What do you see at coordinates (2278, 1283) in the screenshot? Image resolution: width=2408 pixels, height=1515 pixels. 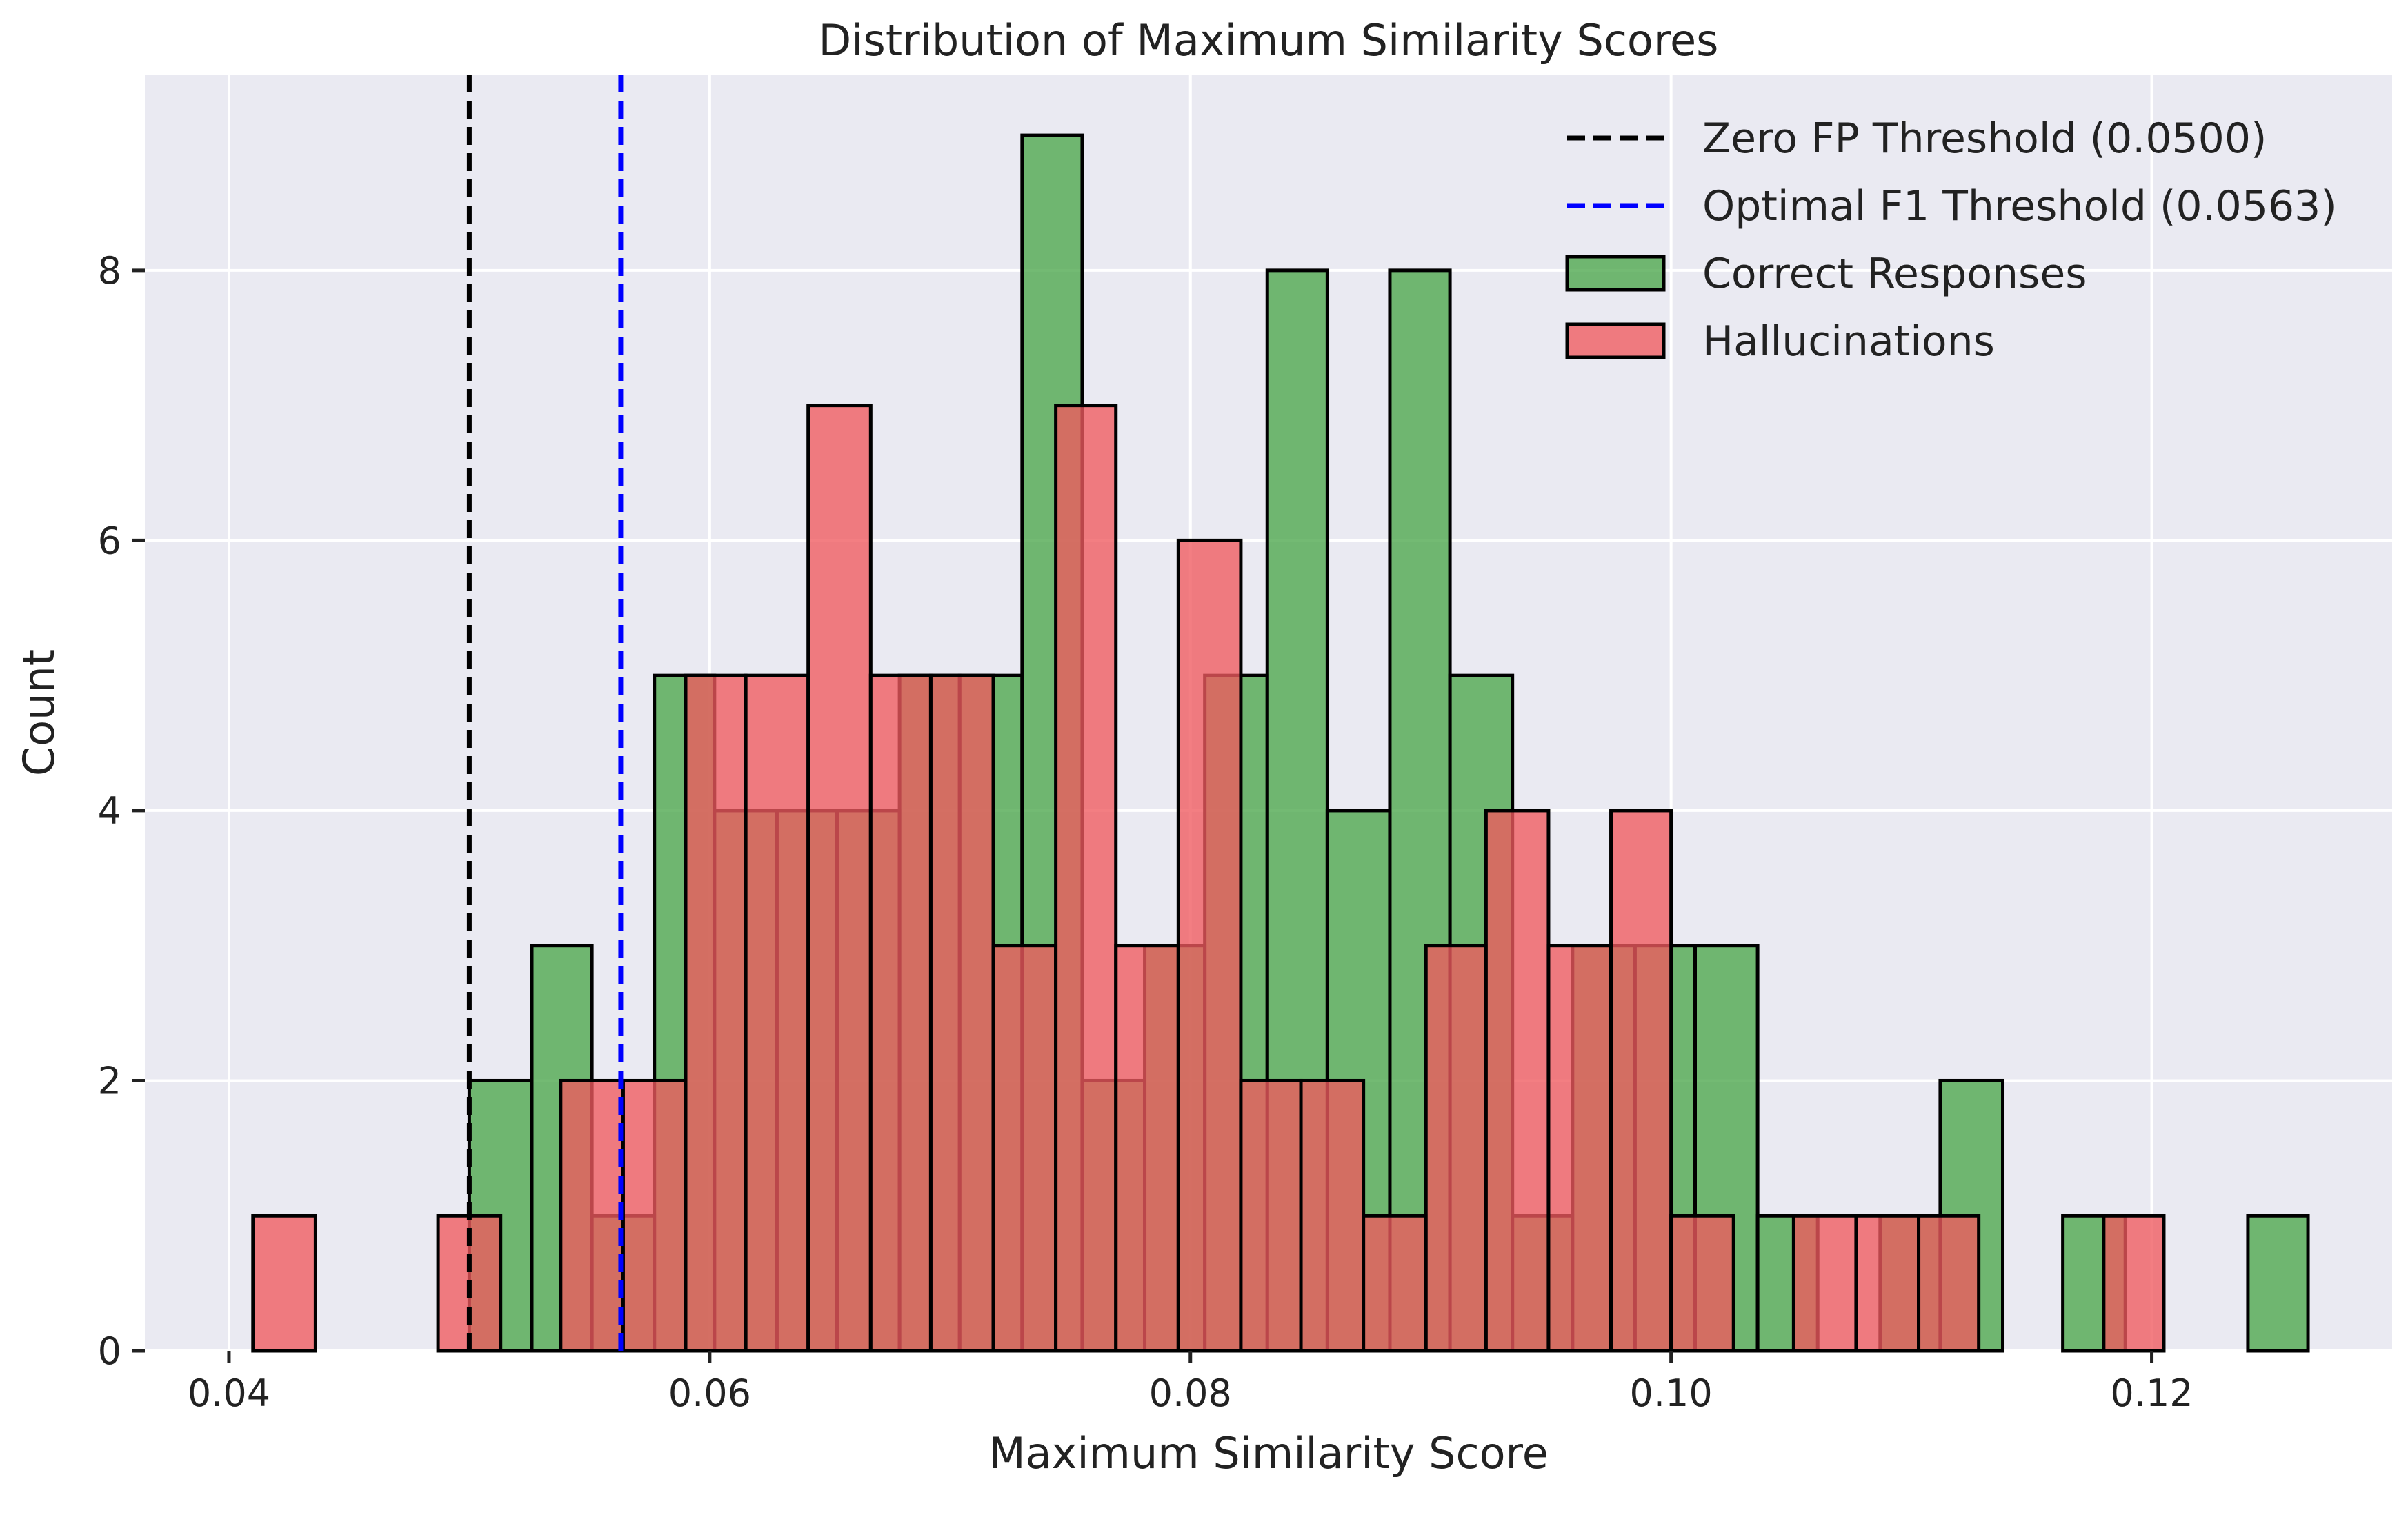 I see `bar-correct-responses` at bounding box center [2278, 1283].